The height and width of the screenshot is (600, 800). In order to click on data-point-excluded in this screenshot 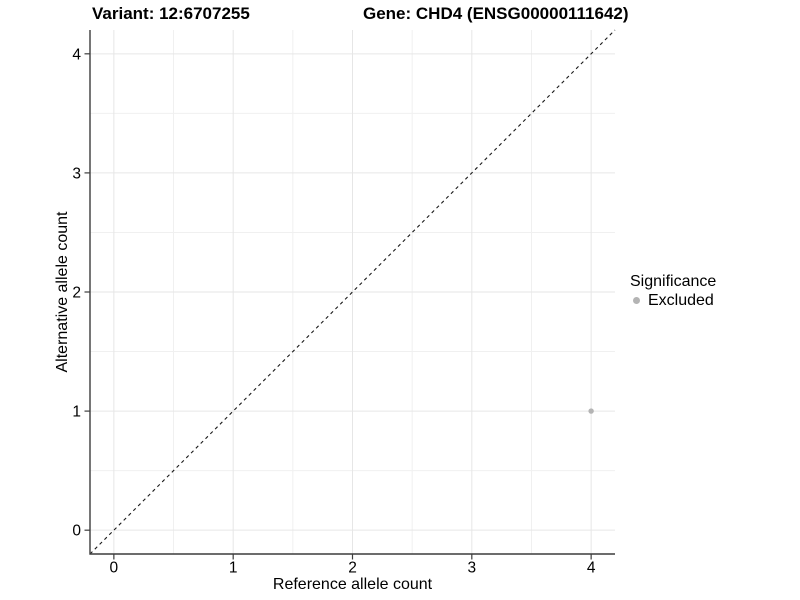, I will do `click(591, 411)`.